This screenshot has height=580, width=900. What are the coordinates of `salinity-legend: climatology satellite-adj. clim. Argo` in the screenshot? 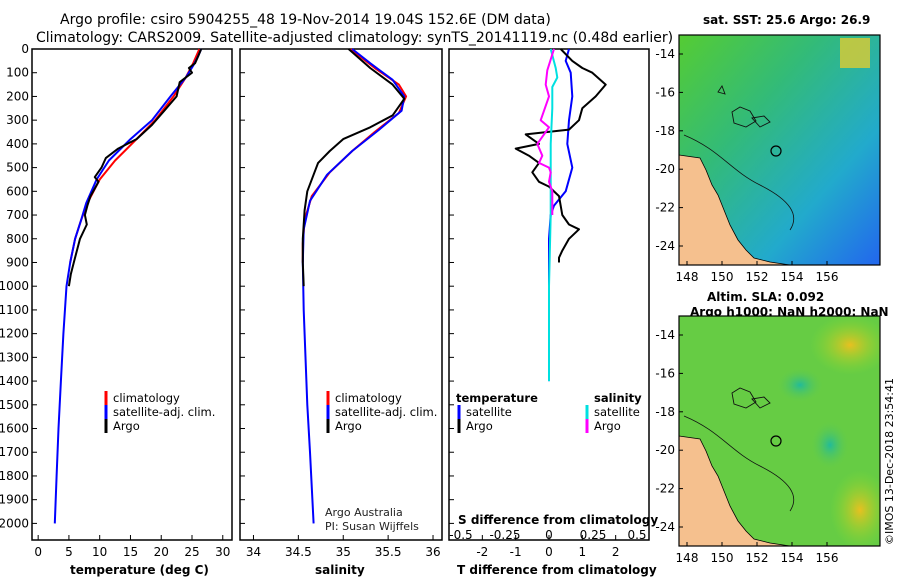 It's located at (381, 412).